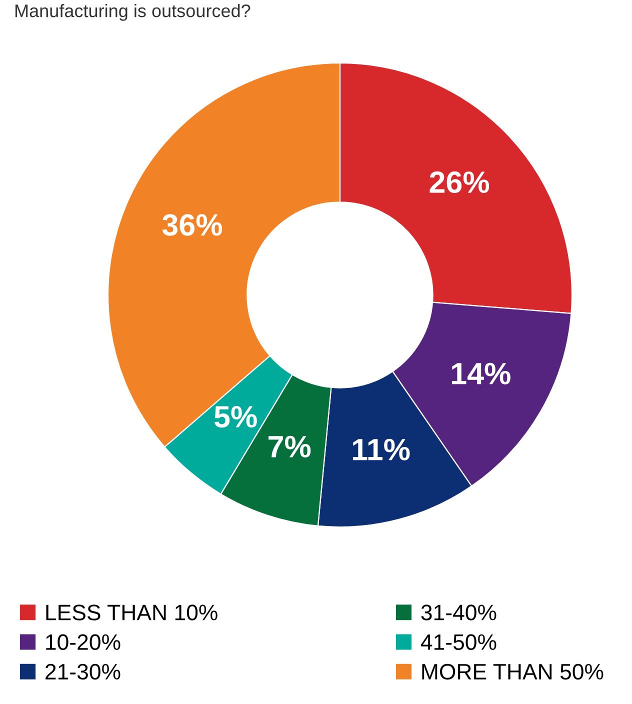 Image resolution: width=632 pixels, height=704 pixels. I want to click on legend-label: 10-20%, so click(83, 642).